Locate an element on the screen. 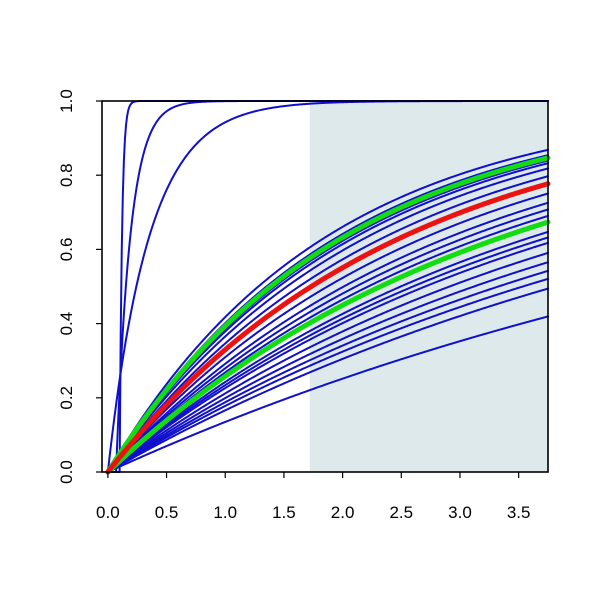 This screenshot has height=600, width=600. x-tick-label: 1.0 is located at coordinates (225, 512).